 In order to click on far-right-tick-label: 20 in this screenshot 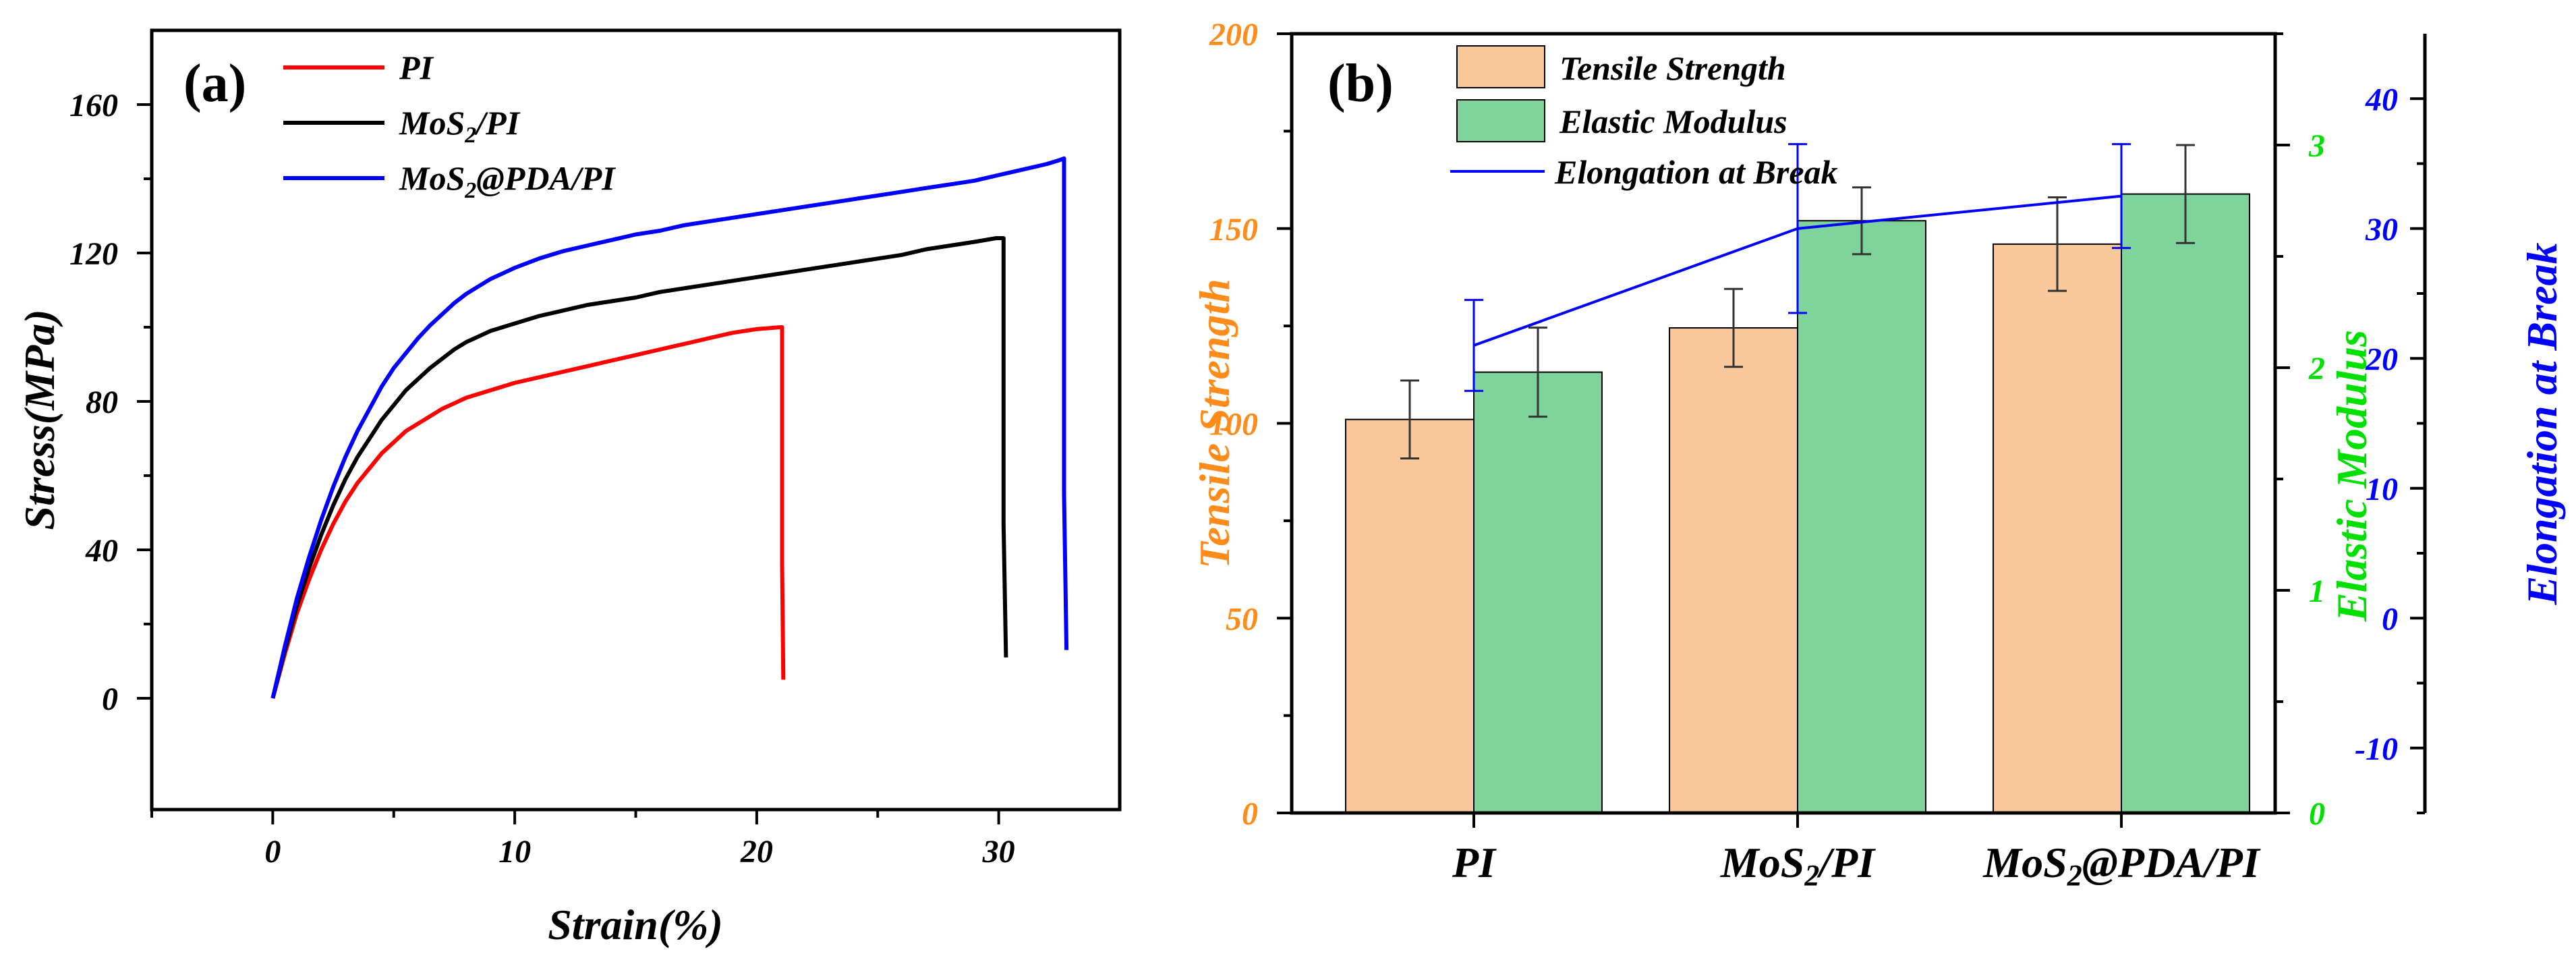, I will do `click(2381, 359)`.